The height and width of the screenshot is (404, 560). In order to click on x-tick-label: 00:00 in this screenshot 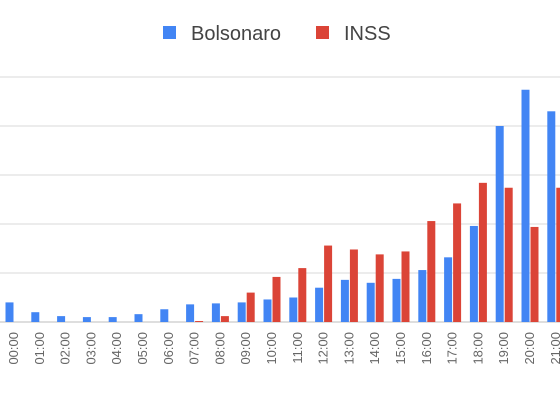, I will do `click(13, 348)`.